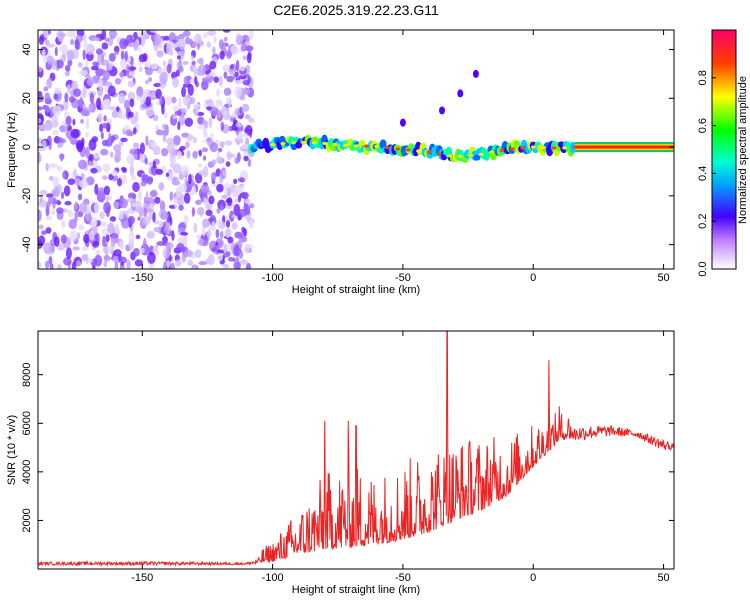 The image size is (750, 600). I want to click on colorbar-tick-label: 0.4, so click(703, 173).